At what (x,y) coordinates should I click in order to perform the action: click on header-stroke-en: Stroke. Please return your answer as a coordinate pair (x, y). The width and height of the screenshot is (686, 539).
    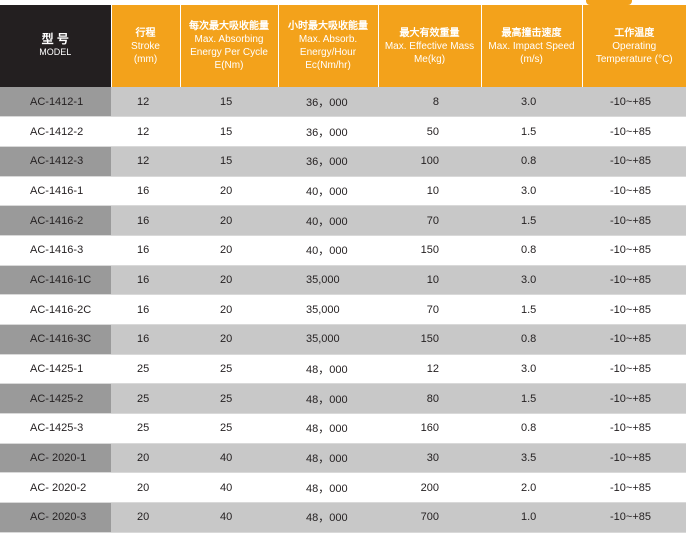
    Looking at the image, I should click on (145, 46).